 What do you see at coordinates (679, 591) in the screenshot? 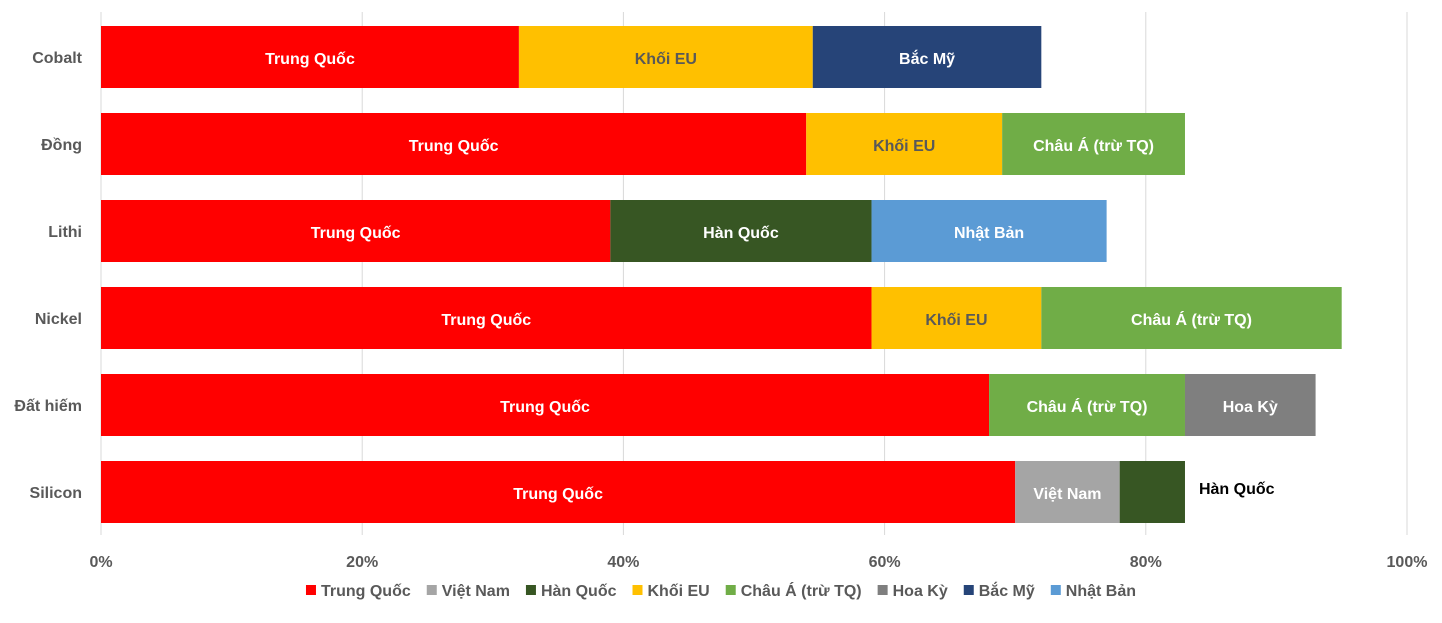
I see `legend-label: Khối EU` at bounding box center [679, 591].